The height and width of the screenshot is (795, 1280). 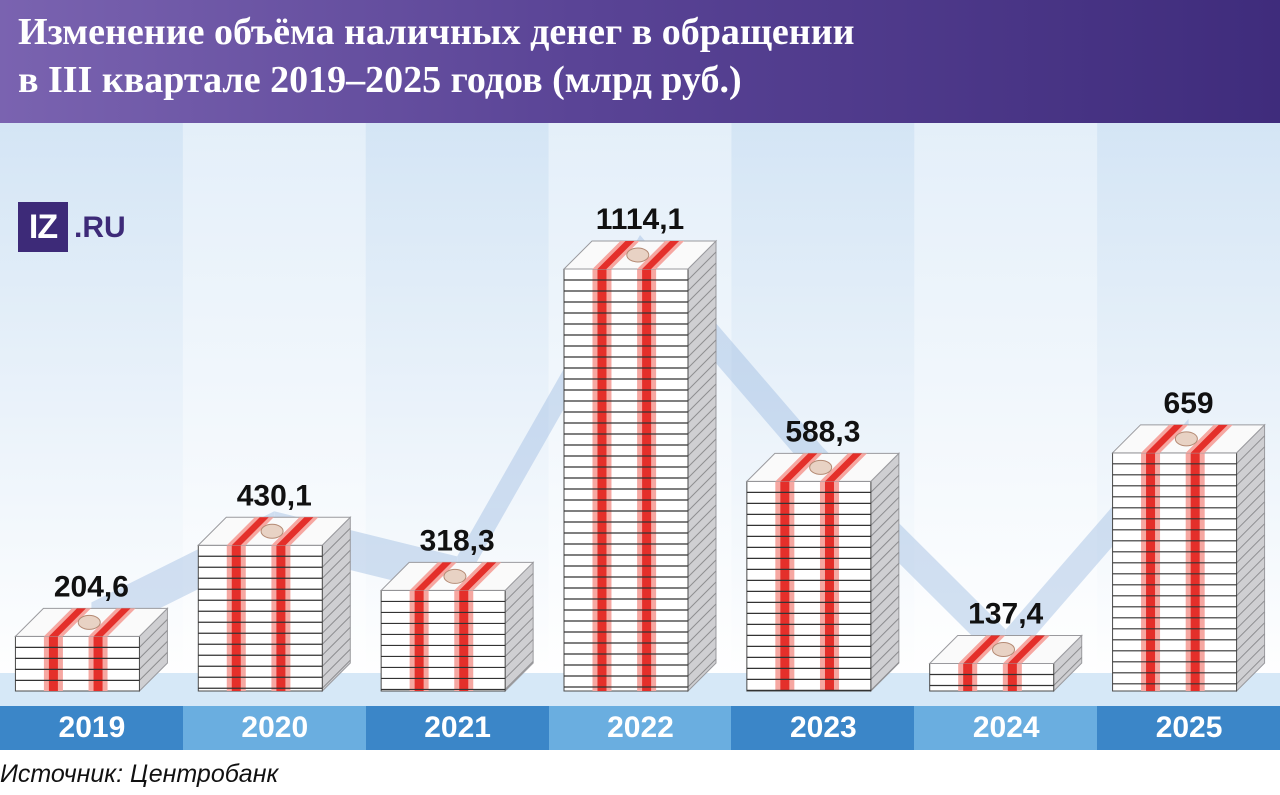 What do you see at coordinates (1188, 728) in the screenshot?
I see `x-tick-label-2025: 2025` at bounding box center [1188, 728].